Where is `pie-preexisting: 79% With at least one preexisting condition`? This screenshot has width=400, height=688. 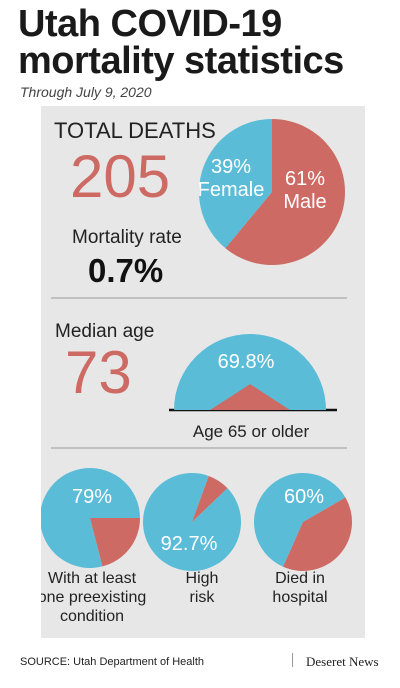
pie-preexisting: 79% With at least one preexisting condition is located at coordinates (93, 546).